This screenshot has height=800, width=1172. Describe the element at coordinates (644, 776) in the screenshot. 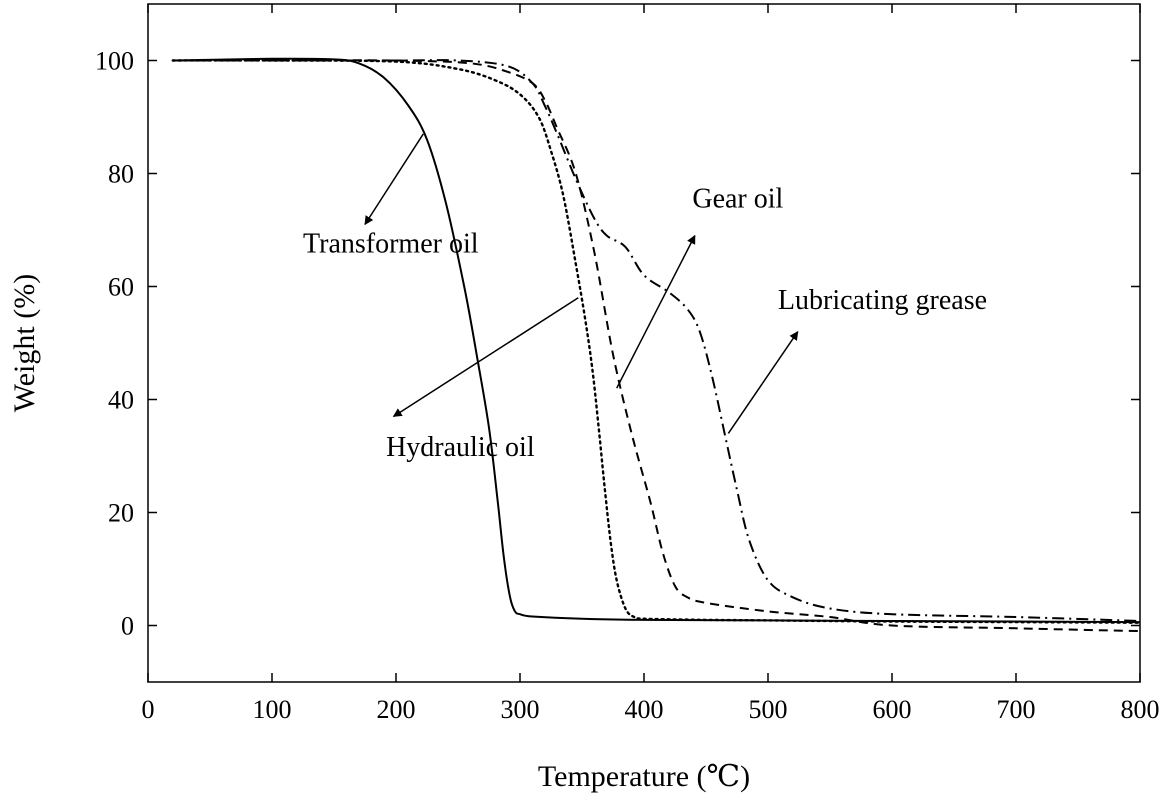

I see `x-axis-title: Temperature (℃)` at that location.